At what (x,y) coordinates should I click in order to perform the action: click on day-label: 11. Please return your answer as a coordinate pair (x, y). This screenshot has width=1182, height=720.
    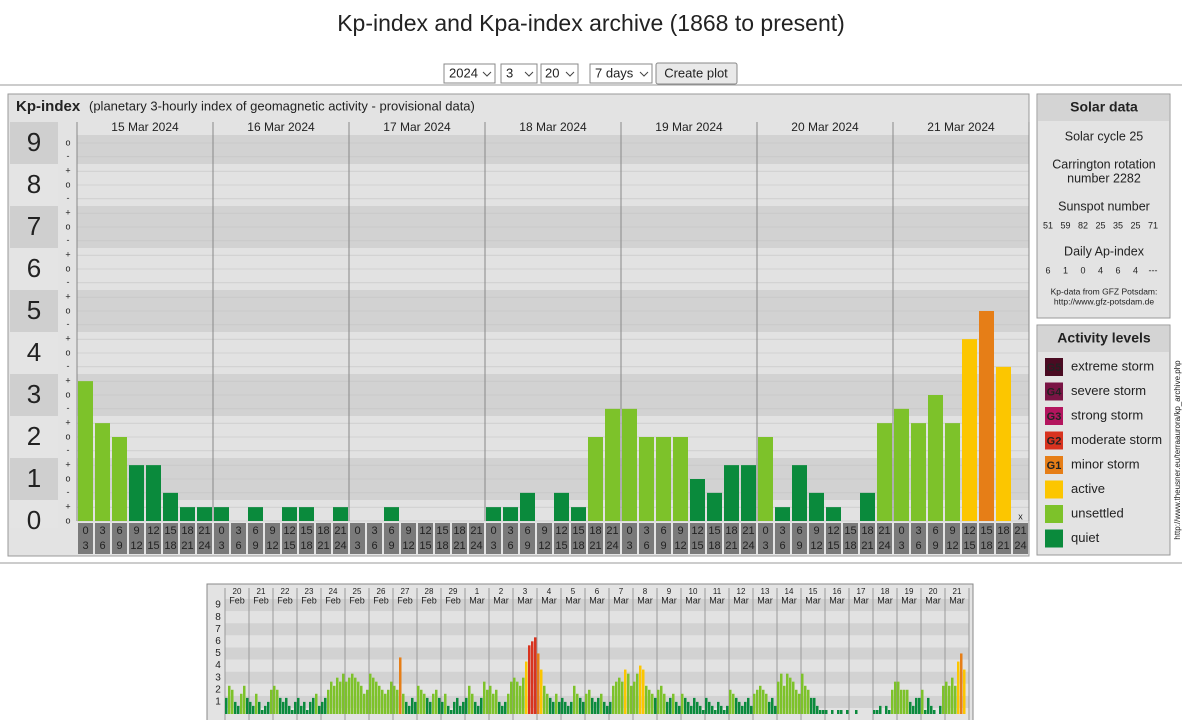
    Looking at the image, I should click on (717, 591).